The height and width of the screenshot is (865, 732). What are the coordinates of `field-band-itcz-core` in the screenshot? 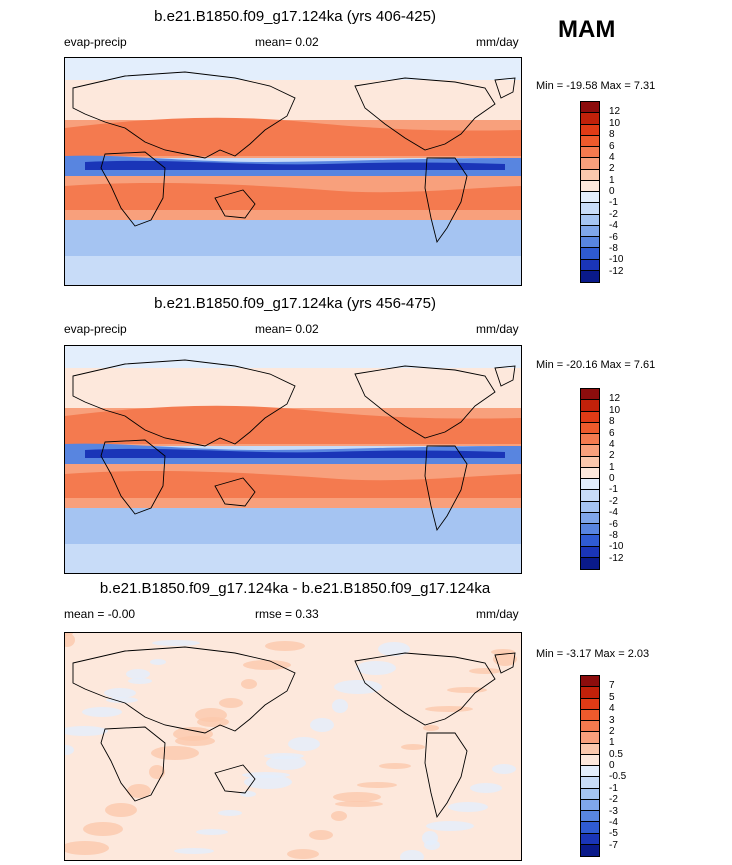 It's located at (295, 165).